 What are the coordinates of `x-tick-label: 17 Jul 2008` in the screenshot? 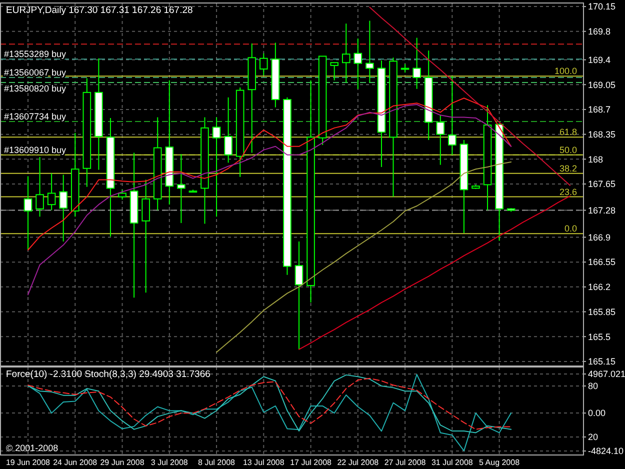 It's located at (311, 462).